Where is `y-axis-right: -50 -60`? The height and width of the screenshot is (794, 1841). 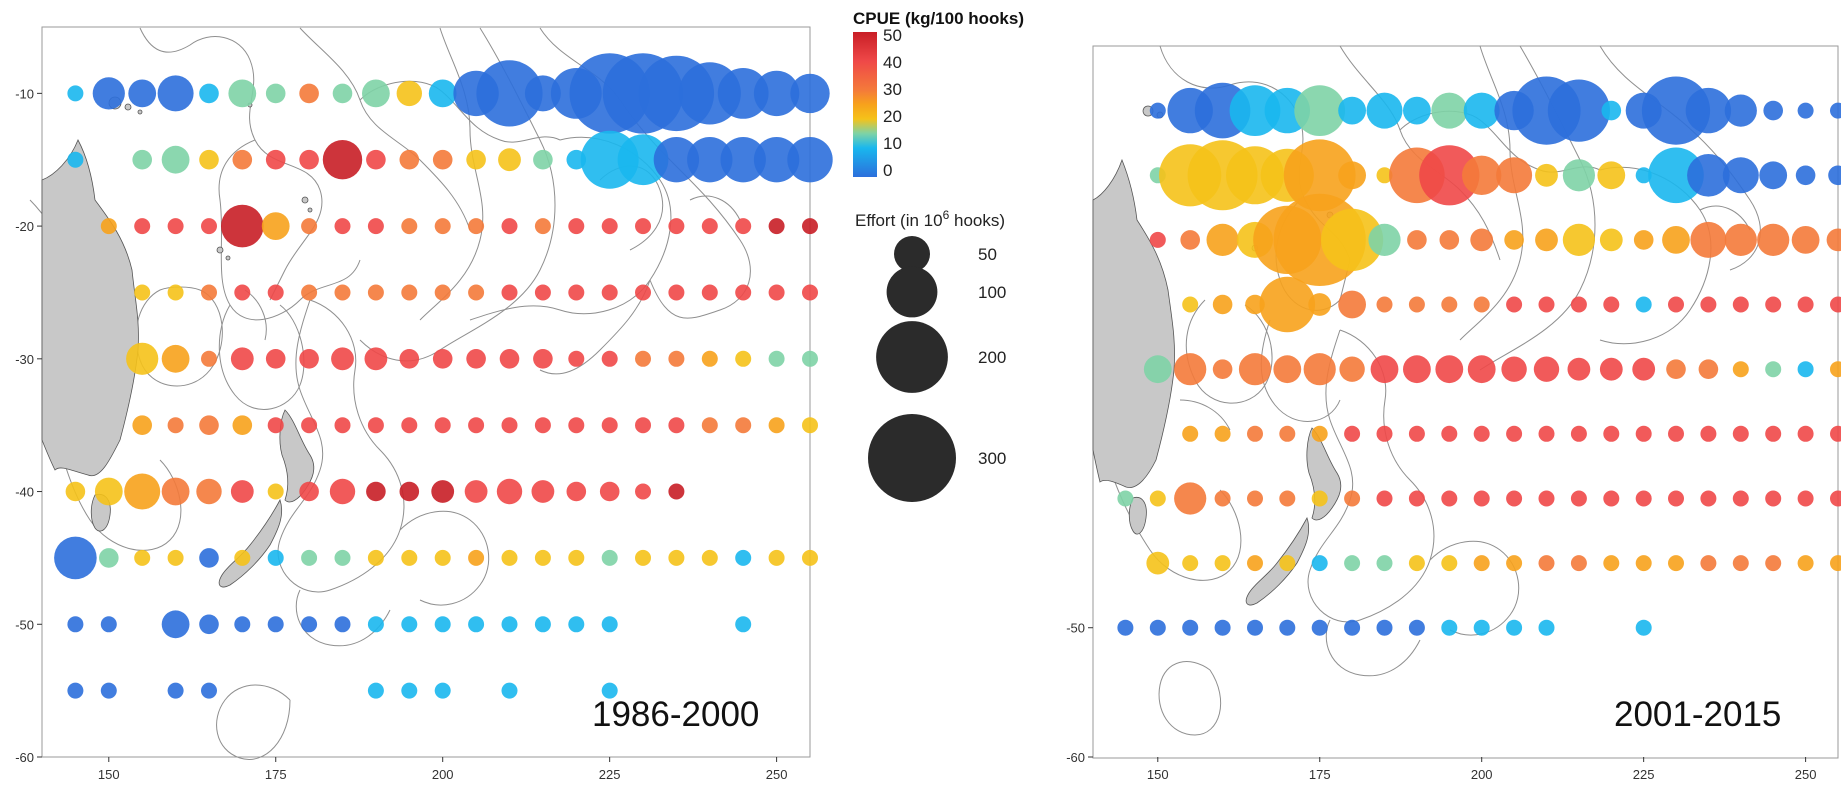 y-axis-right: -50 -60 is located at coordinates (1079, 693).